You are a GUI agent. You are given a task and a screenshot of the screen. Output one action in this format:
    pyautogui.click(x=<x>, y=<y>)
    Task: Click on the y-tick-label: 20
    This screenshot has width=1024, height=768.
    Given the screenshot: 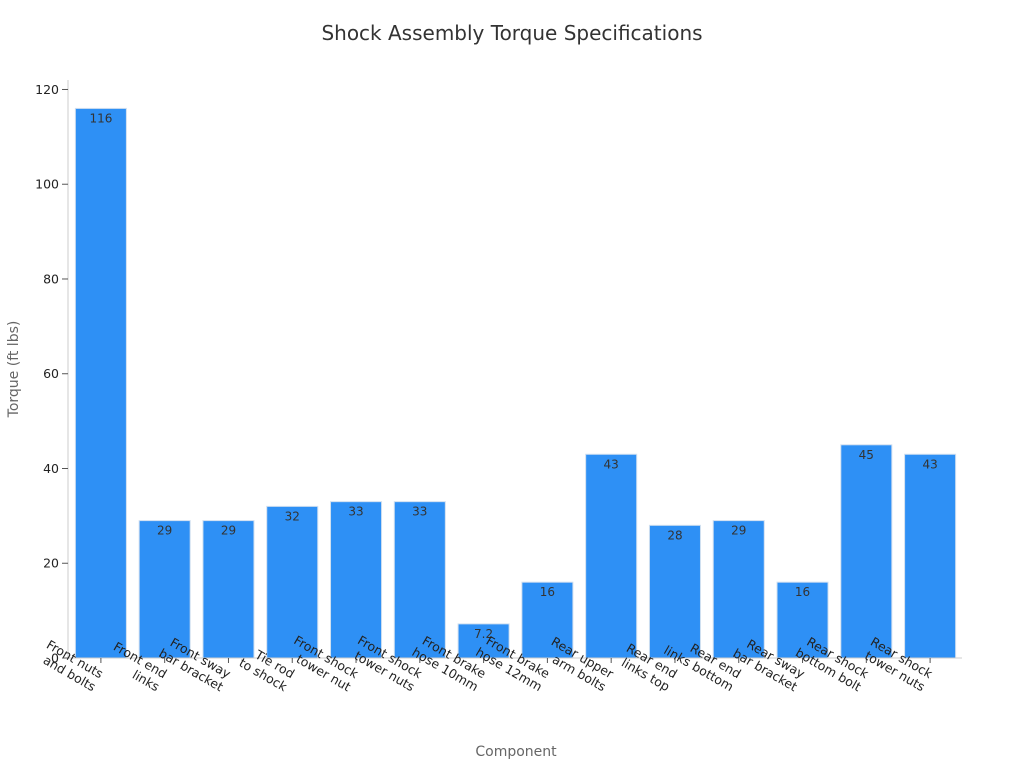 What is the action you would take?
    pyautogui.click(x=51, y=563)
    